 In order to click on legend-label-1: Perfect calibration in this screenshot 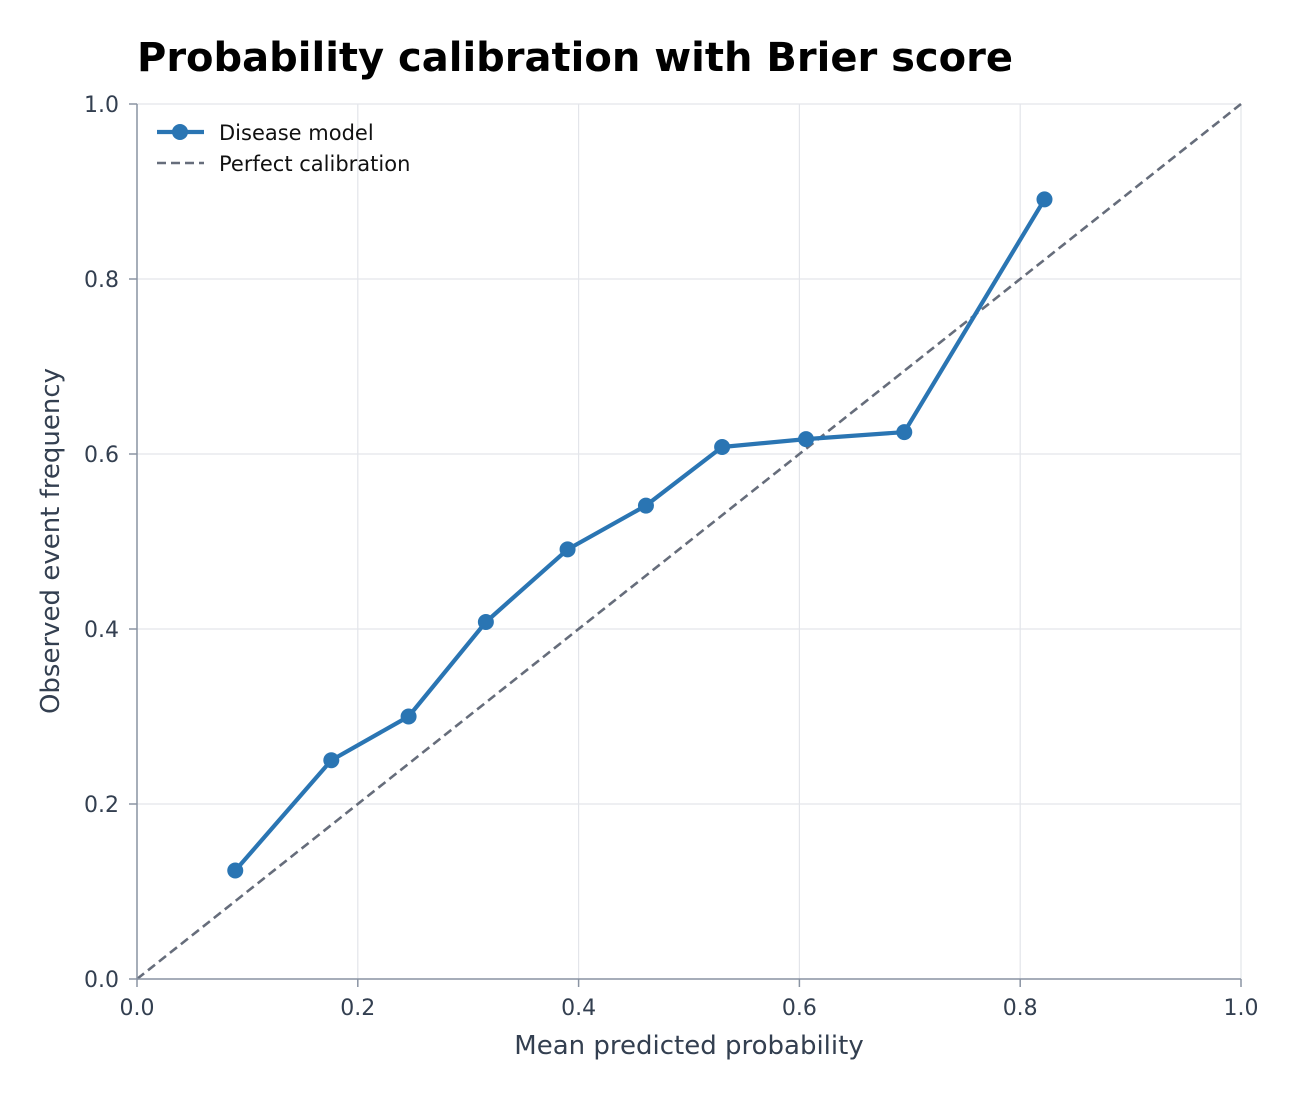, I will do `click(314, 164)`.